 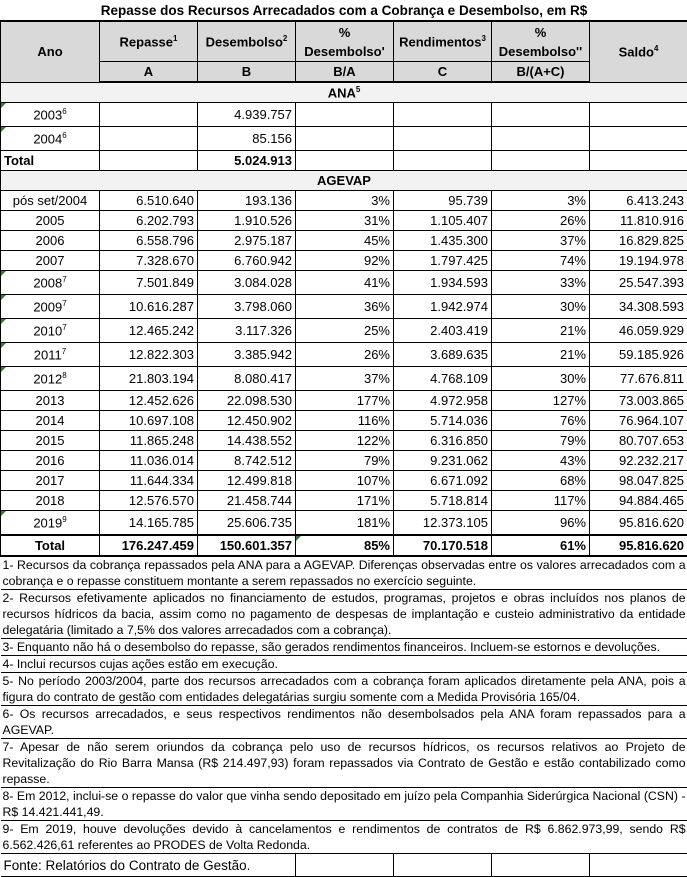 I want to click on year-cell: 20097, so click(x=50, y=307).